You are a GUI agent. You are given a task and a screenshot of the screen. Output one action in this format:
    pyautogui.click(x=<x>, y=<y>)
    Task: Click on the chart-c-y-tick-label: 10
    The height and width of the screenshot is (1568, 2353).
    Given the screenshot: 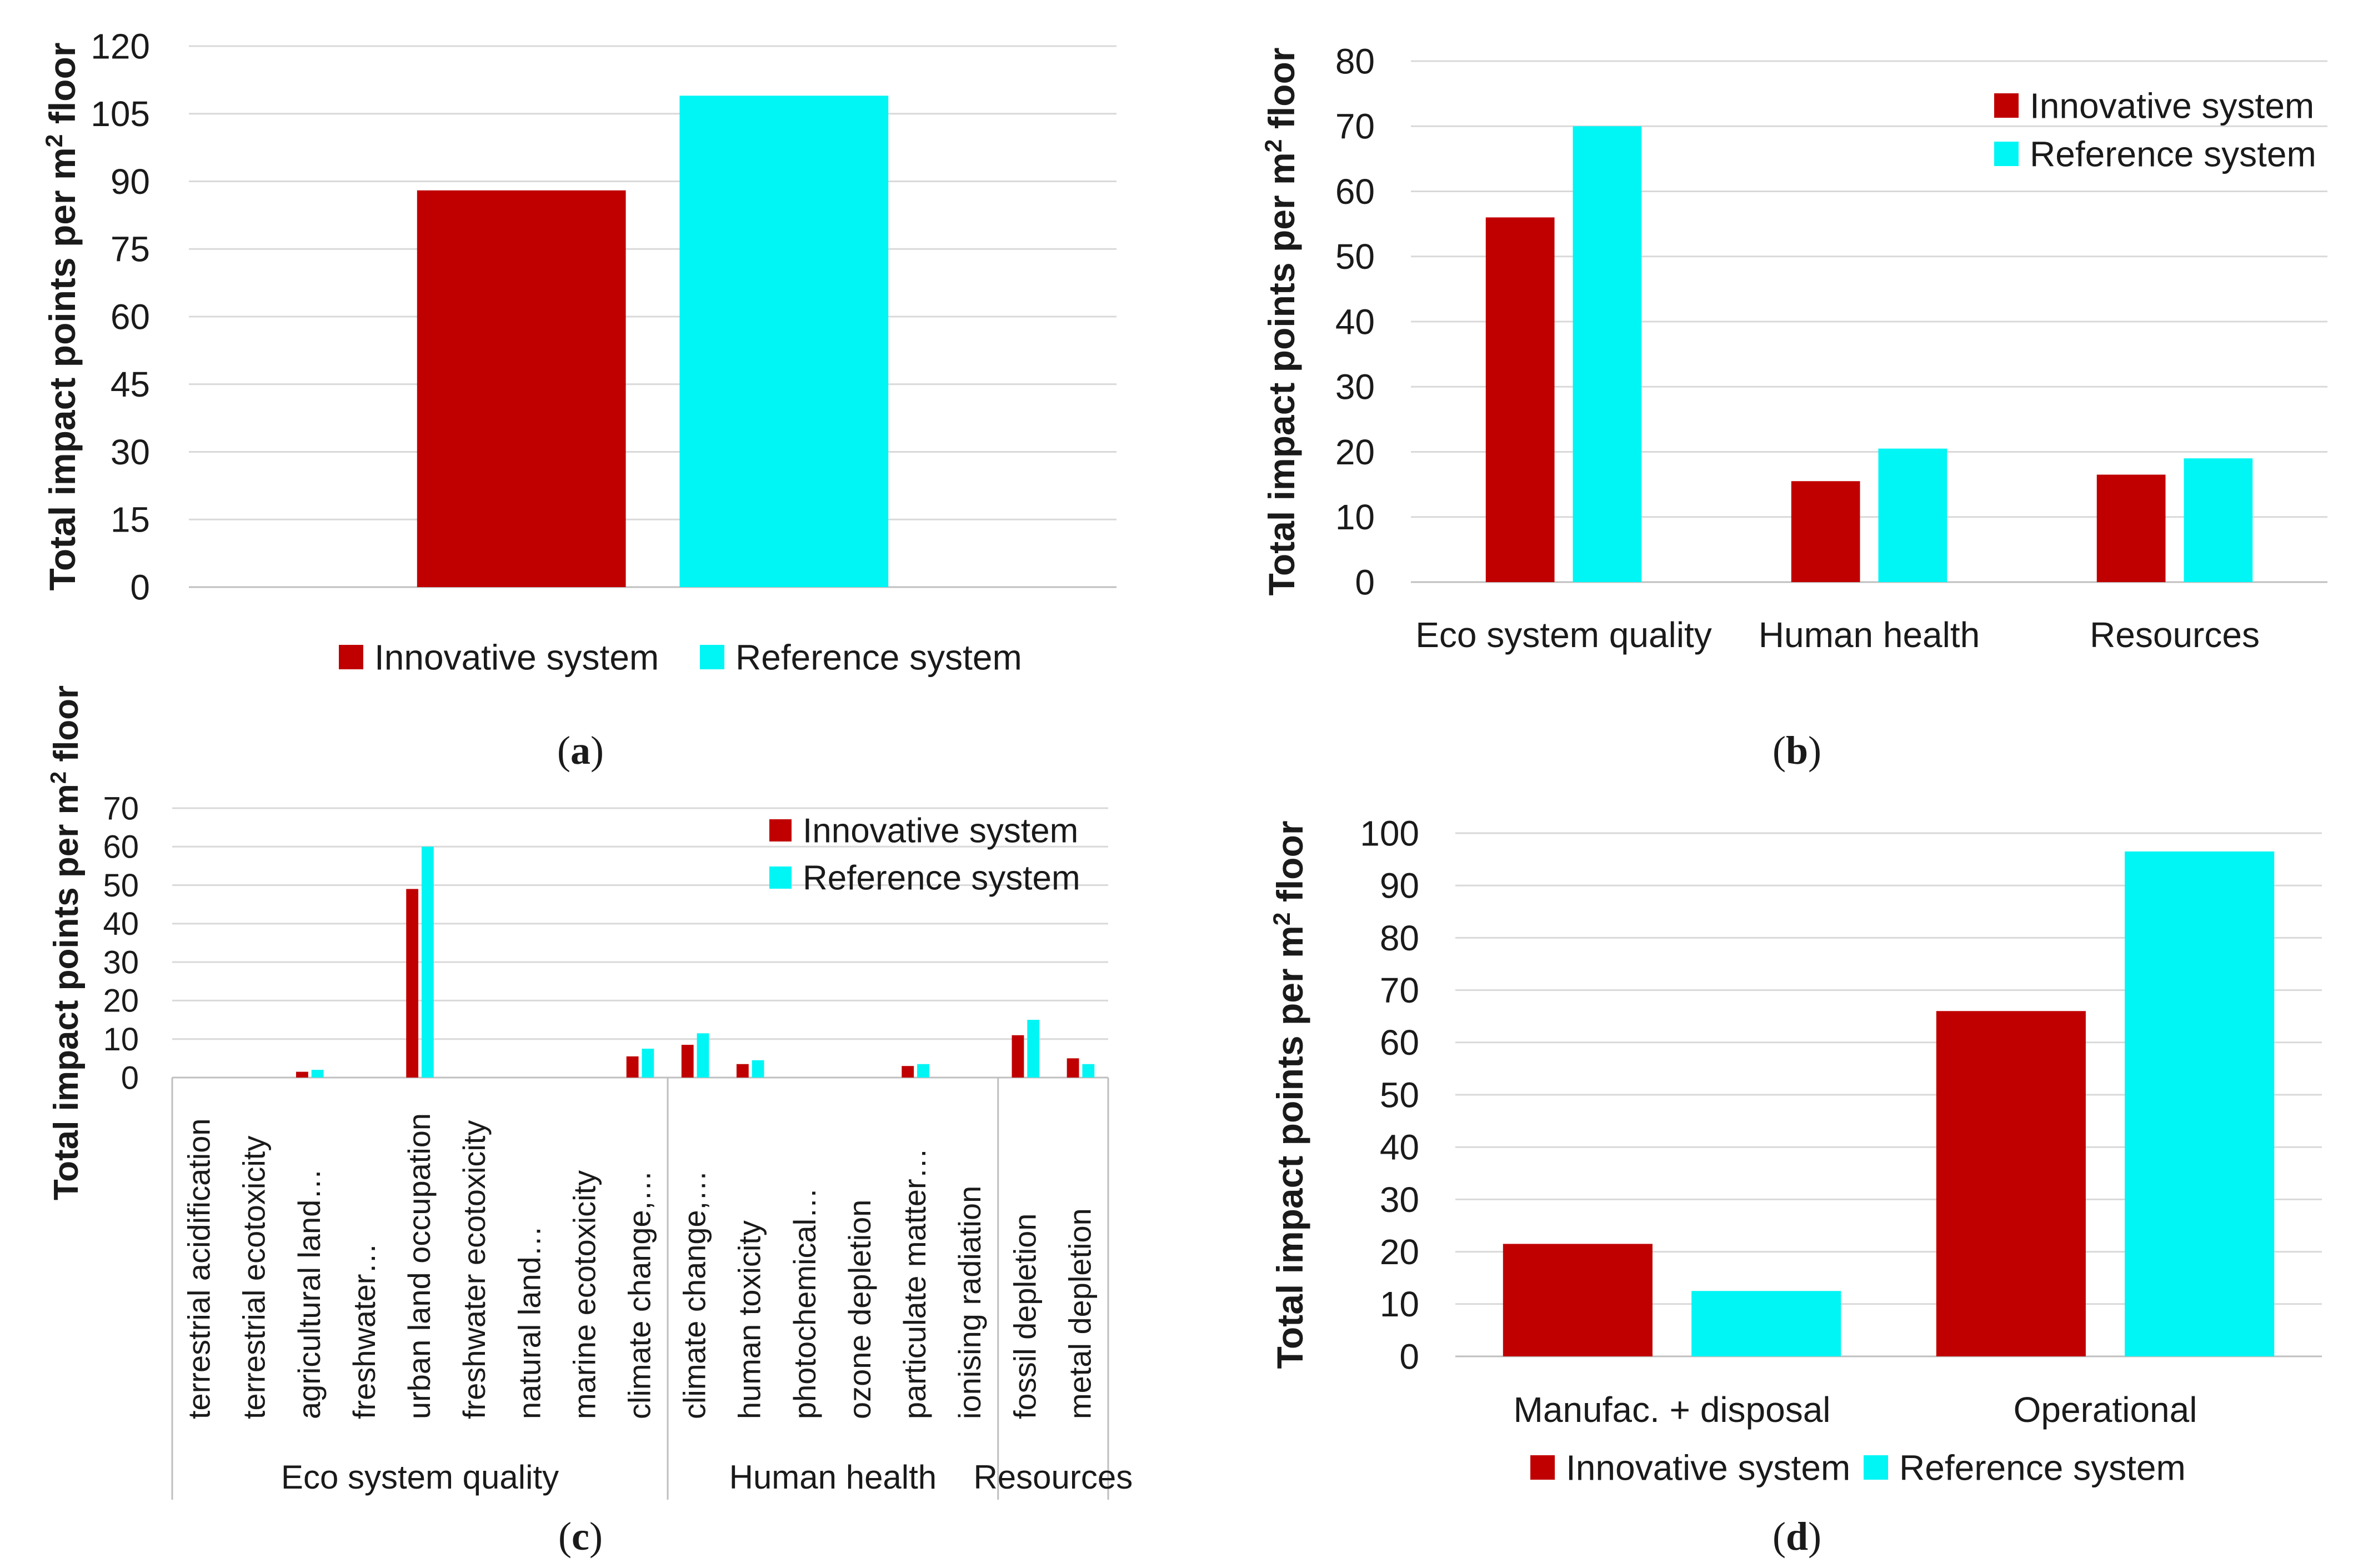 What is the action you would take?
    pyautogui.click(x=121, y=1039)
    